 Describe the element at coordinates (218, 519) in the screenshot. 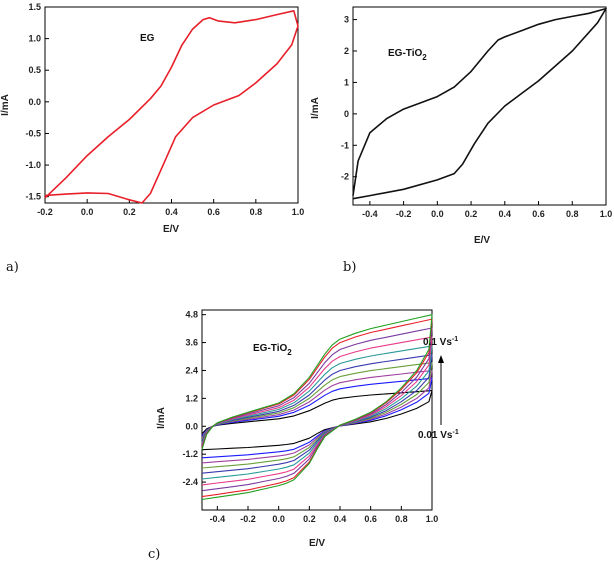

I see `panel-2-xtick-label-0: -0.4` at that location.